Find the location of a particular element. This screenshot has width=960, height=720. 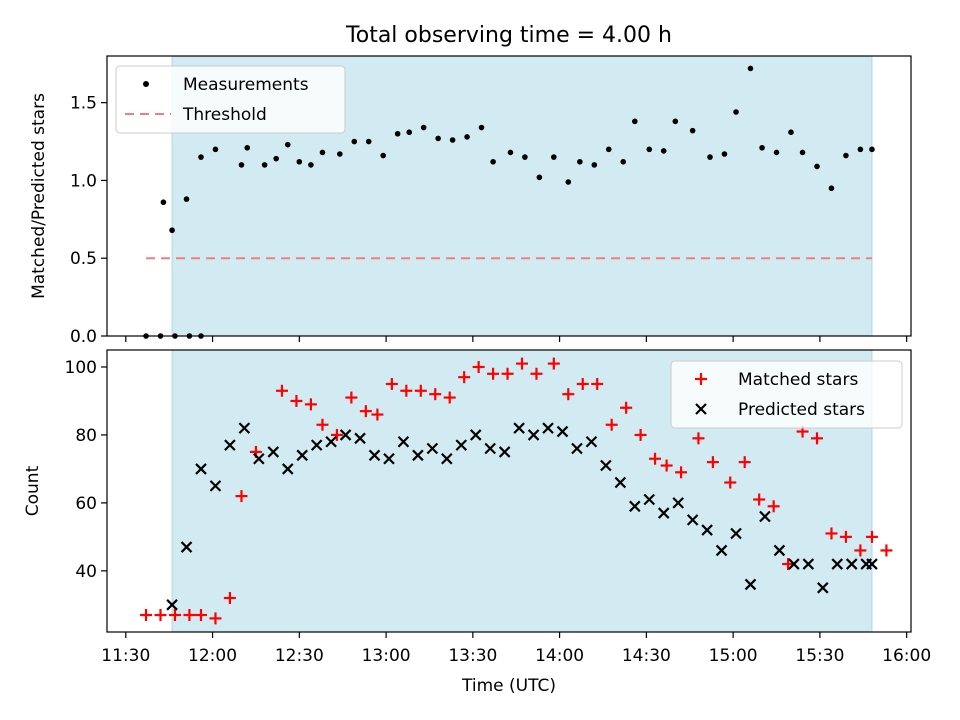

top-ytick-label: 0.5 is located at coordinates (83, 259).